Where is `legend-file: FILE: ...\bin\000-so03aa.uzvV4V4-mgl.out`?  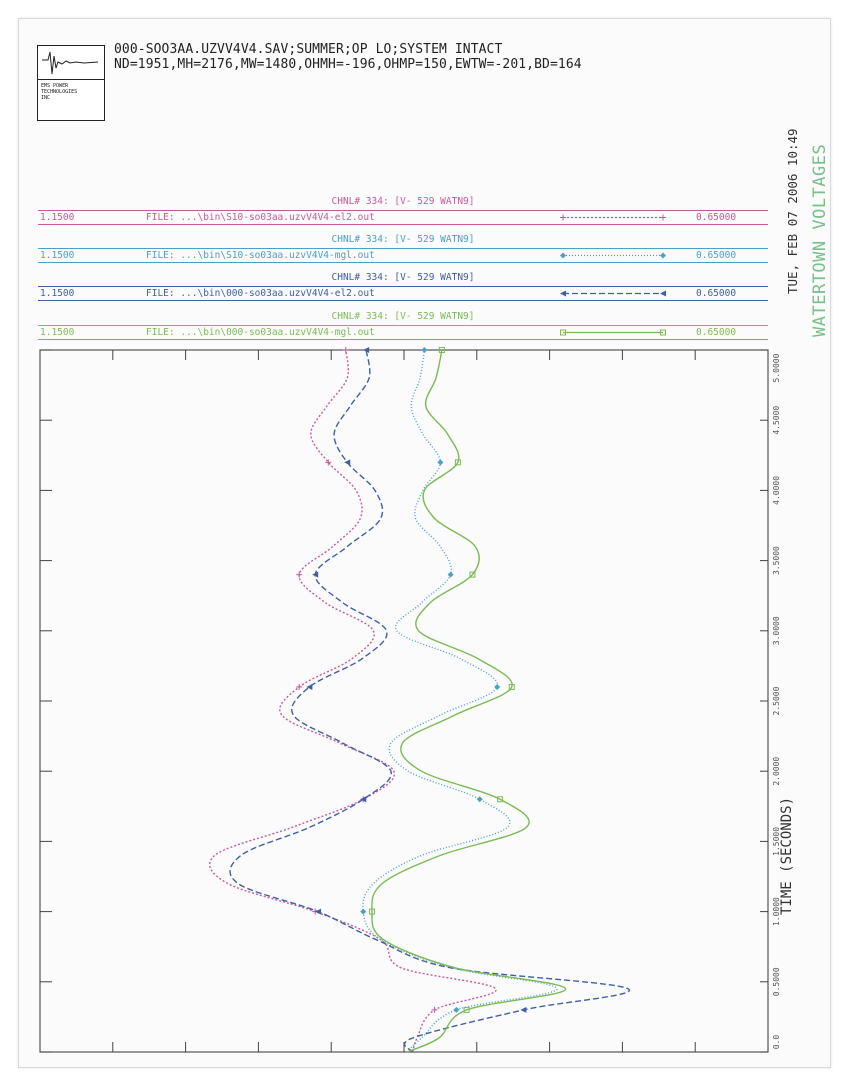
legend-file: FILE: ...\bin\000-so03aa.uzvV4V4-mgl.out is located at coordinates (260, 332).